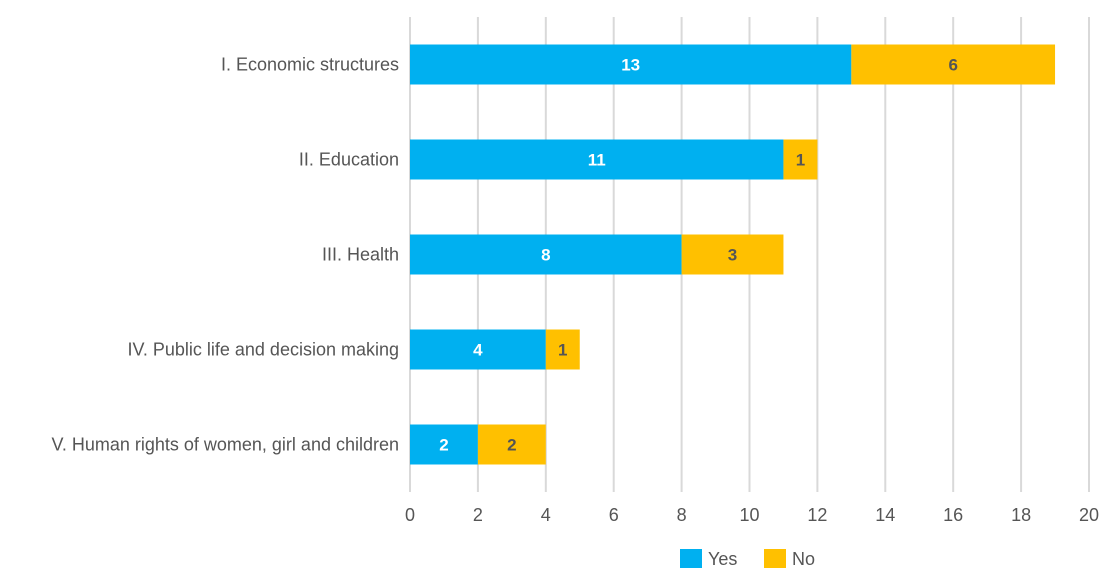  I want to click on x-tick-label: 0, so click(410, 515).